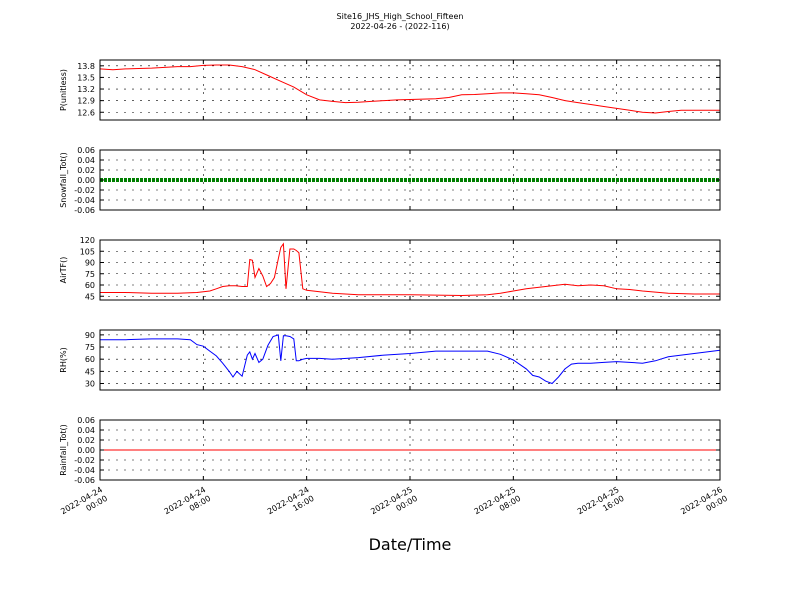 This screenshot has height=600, width=800. Describe the element at coordinates (86, 112) in the screenshot. I see `y-tick-label: 12.6` at that location.